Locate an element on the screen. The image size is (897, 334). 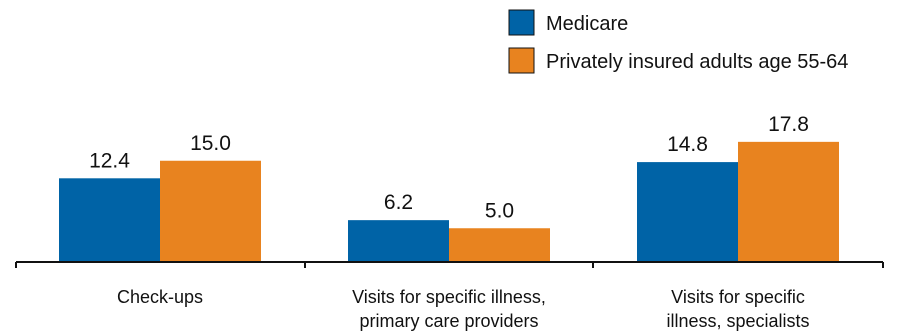
value-label-0-0: 12.4 is located at coordinates (109, 160).